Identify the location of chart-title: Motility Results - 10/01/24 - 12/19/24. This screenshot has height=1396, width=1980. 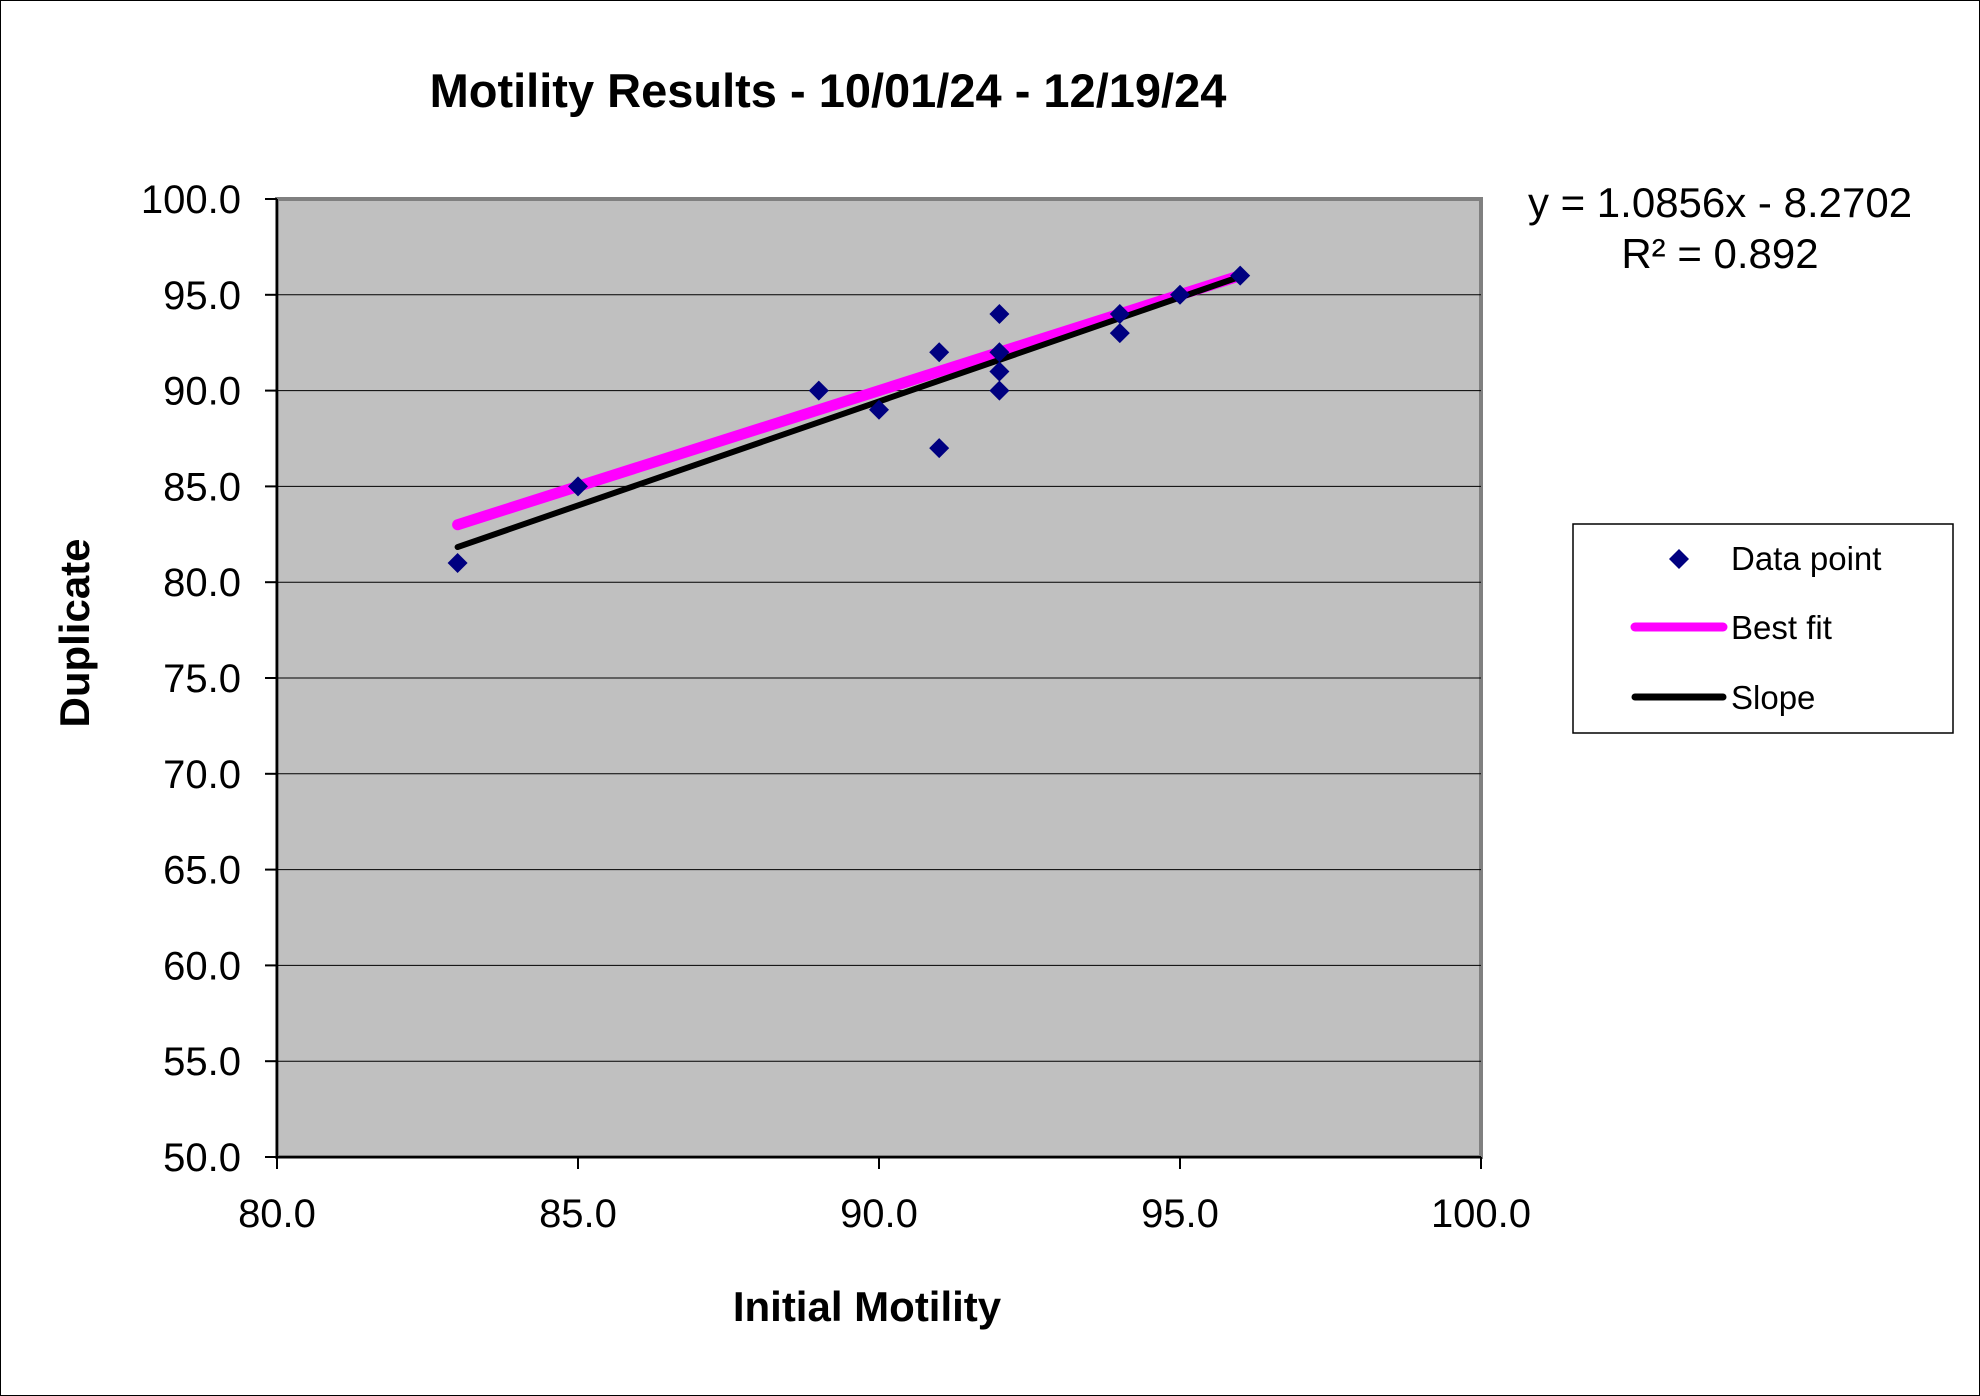
(828, 90).